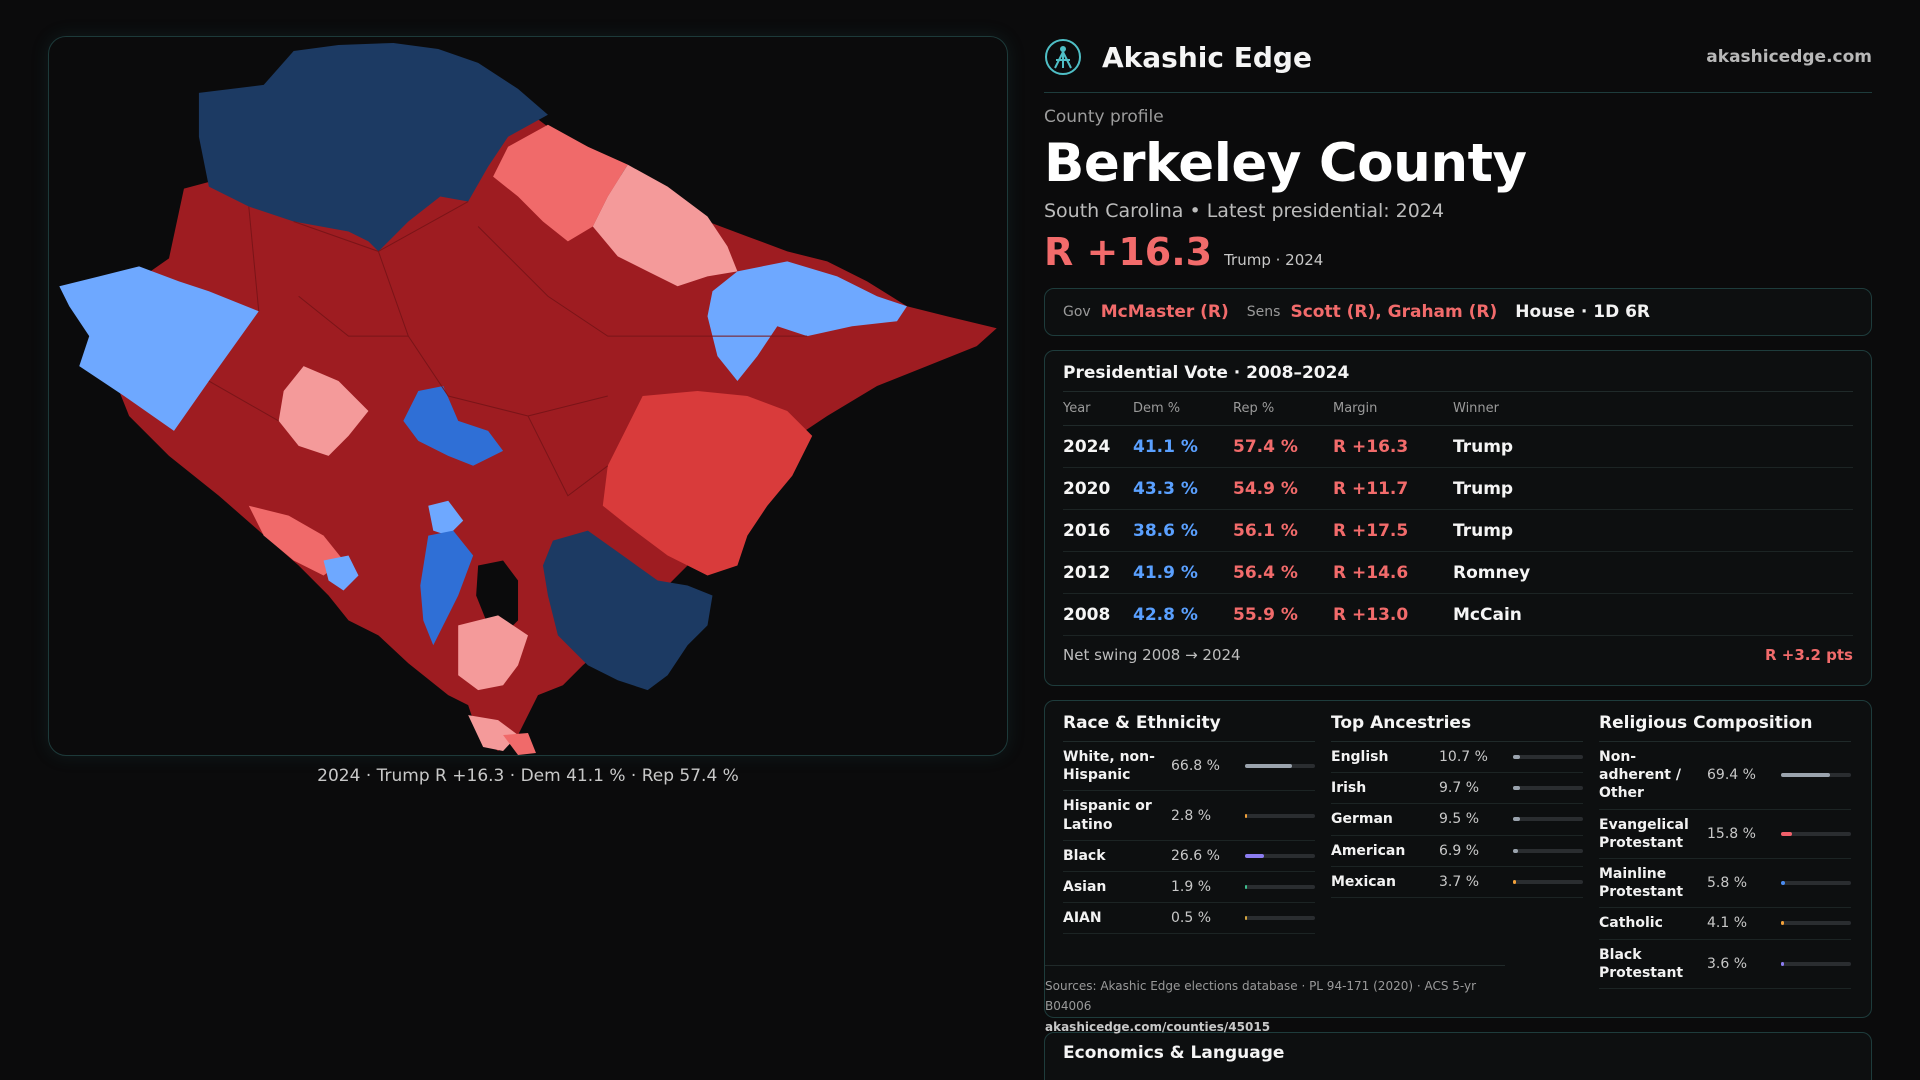 The image size is (1920, 1080). What do you see at coordinates (1265, 530) in the screenshot?
I see `row-rep: 56.1 %` at bounding box center [1265, 530].